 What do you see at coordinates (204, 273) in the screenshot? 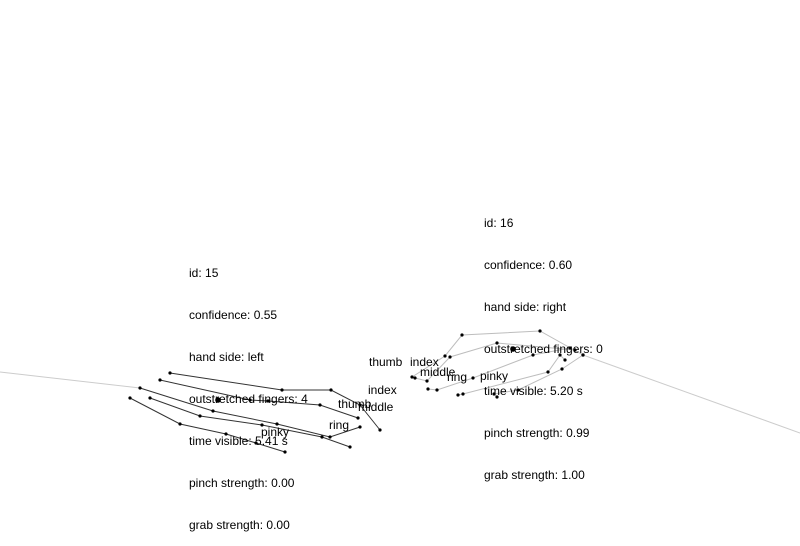
I see `hand-id-line: id: 15` at bounding box center [204, 273].